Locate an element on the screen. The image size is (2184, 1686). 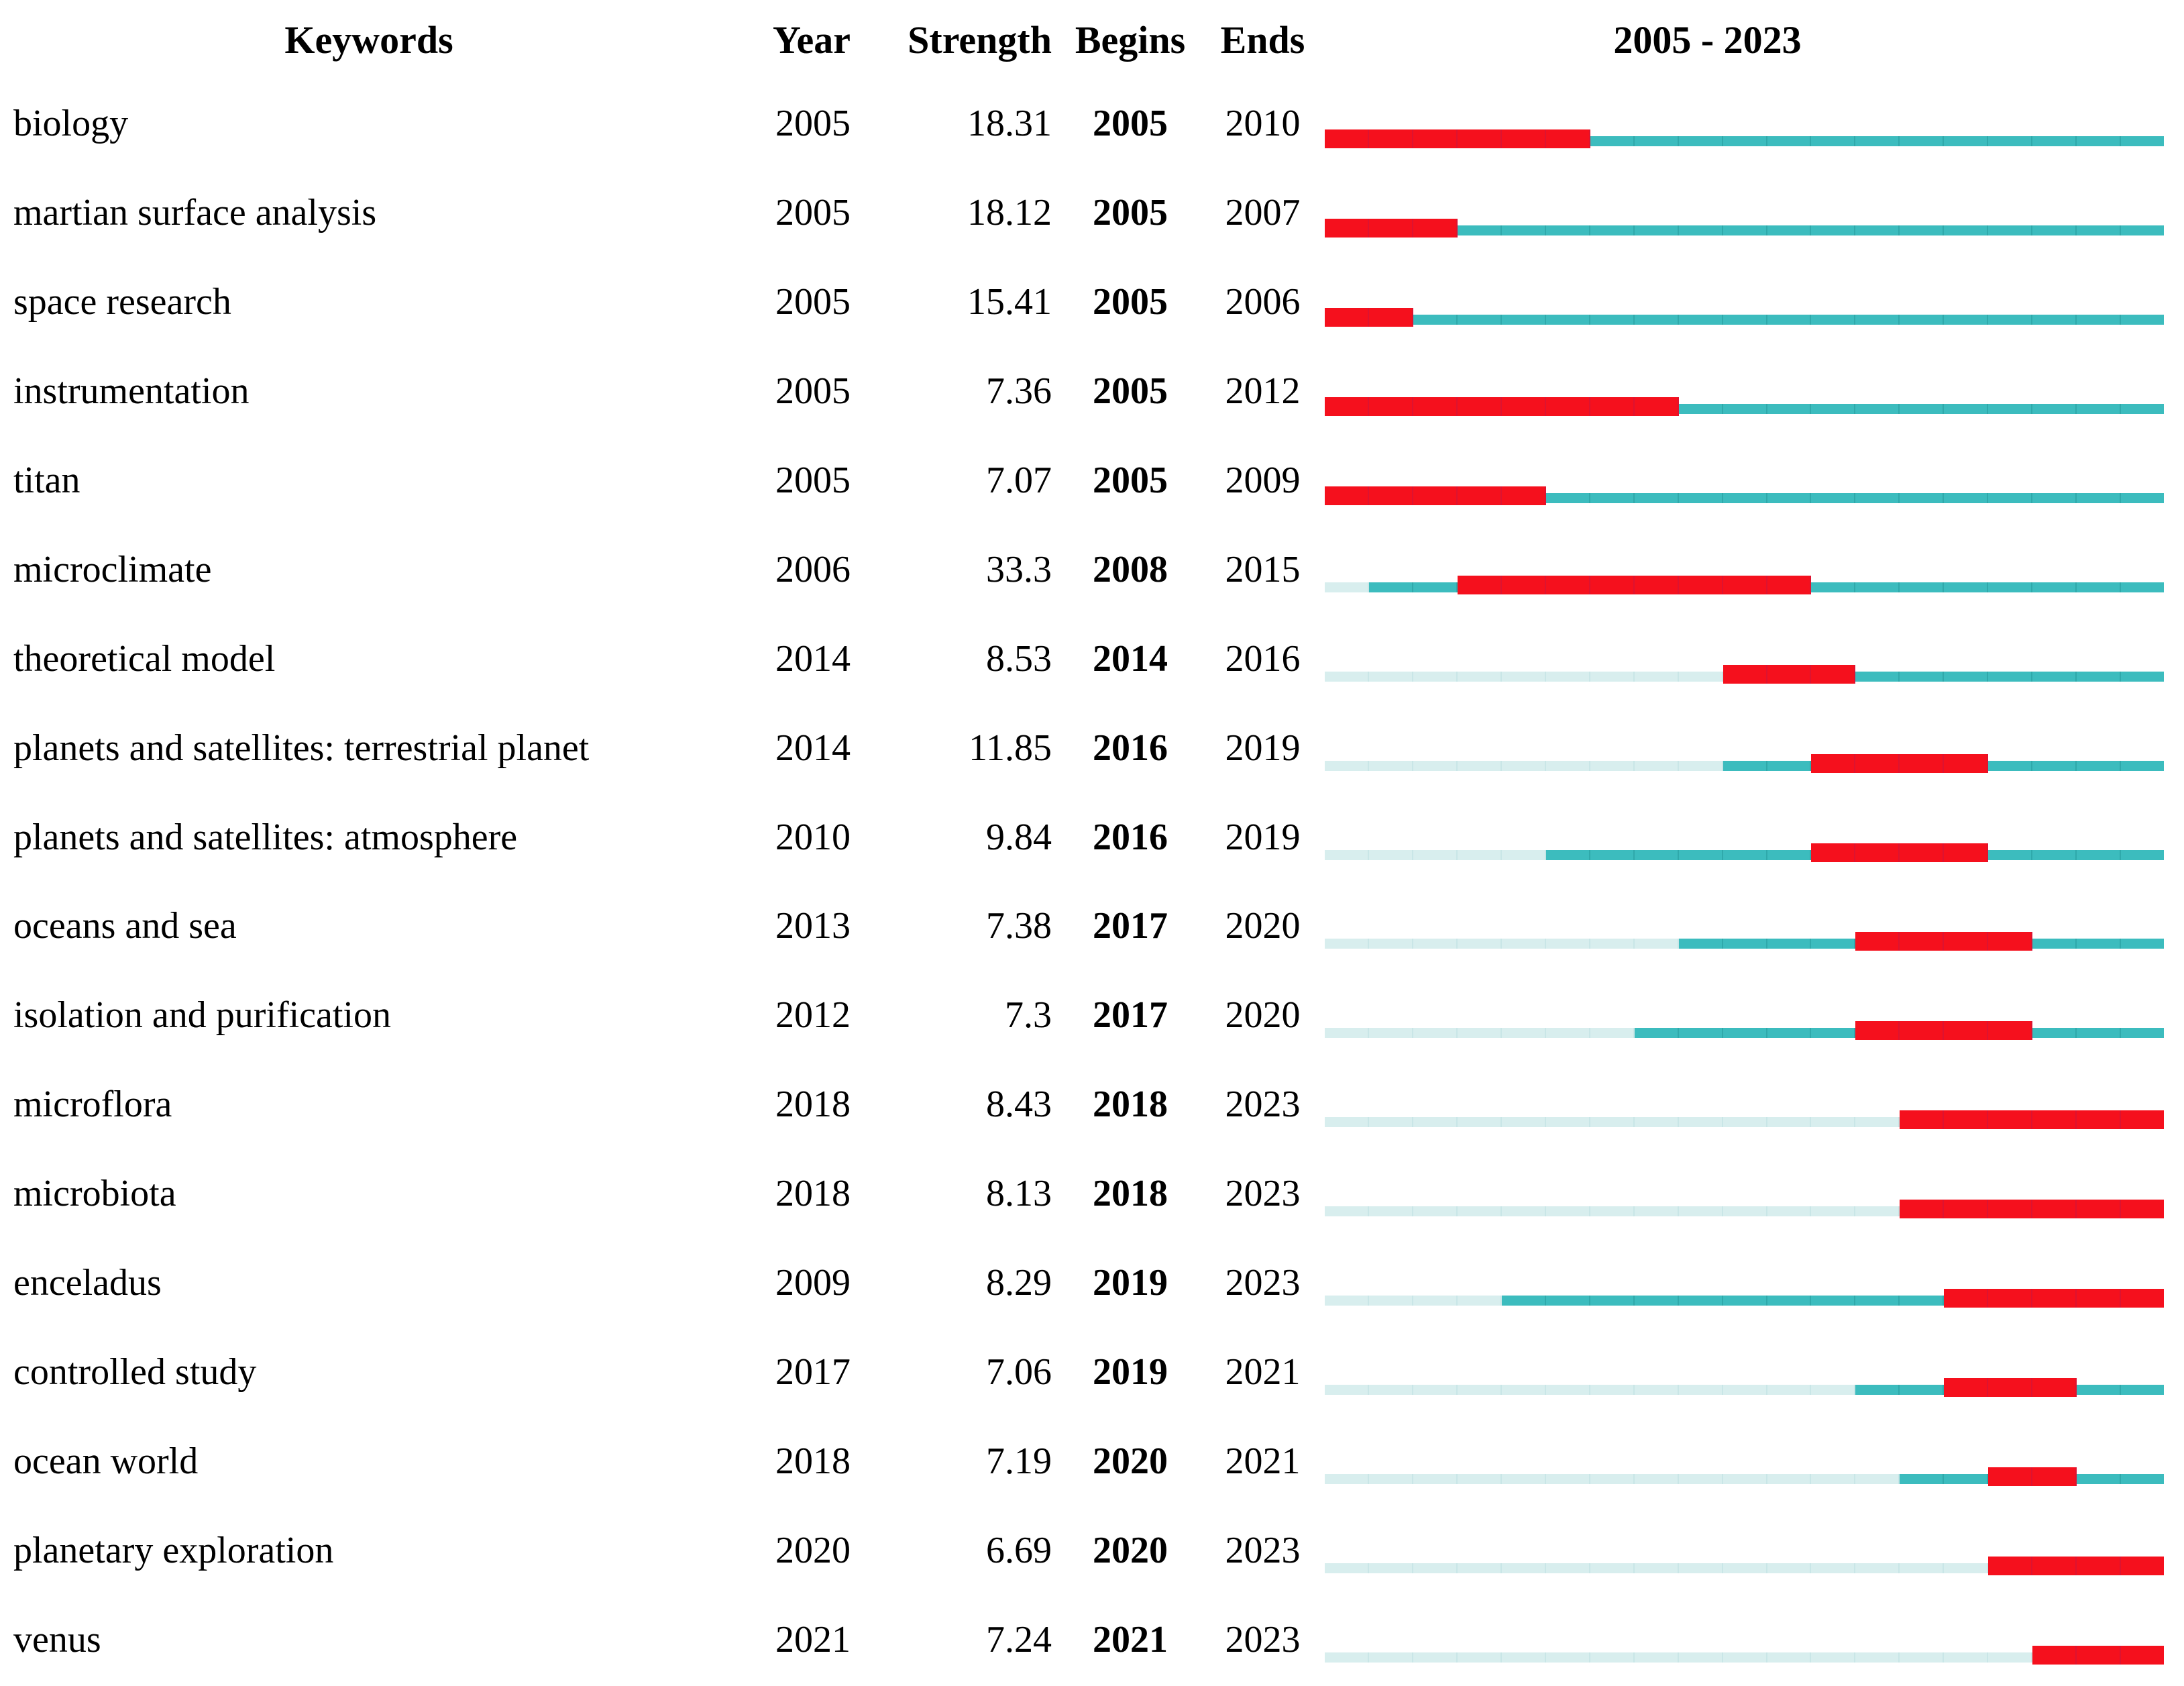
year-cell: 2018 is located at coordinates (813, 1194).